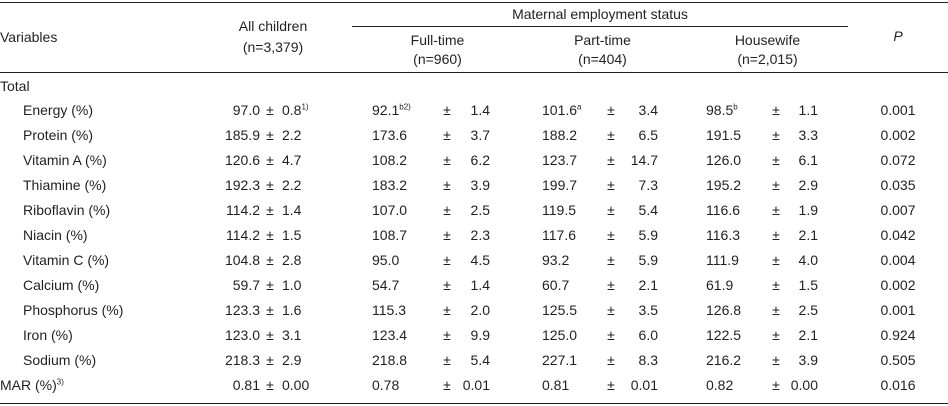 This screenshot has width=948, height=406. Describe the element at coordinates (898, 110) in the screenshot. I see `p-value: 0.001` at that location.